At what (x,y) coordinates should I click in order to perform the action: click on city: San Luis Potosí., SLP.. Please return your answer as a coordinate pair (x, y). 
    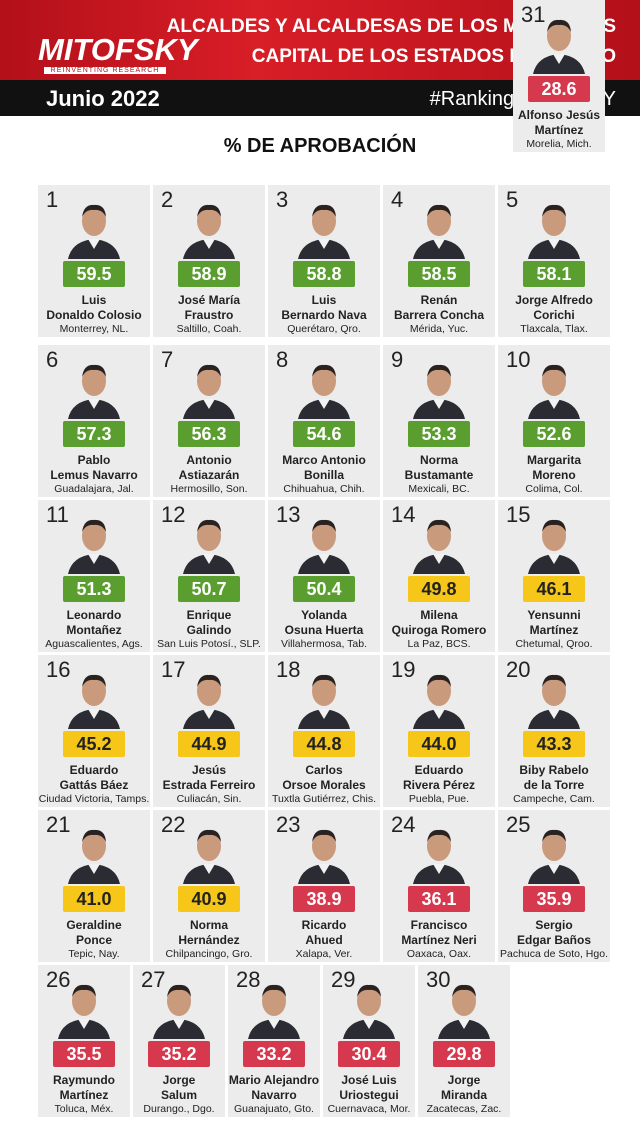
    Looking at the image, I should click on (209, 644).